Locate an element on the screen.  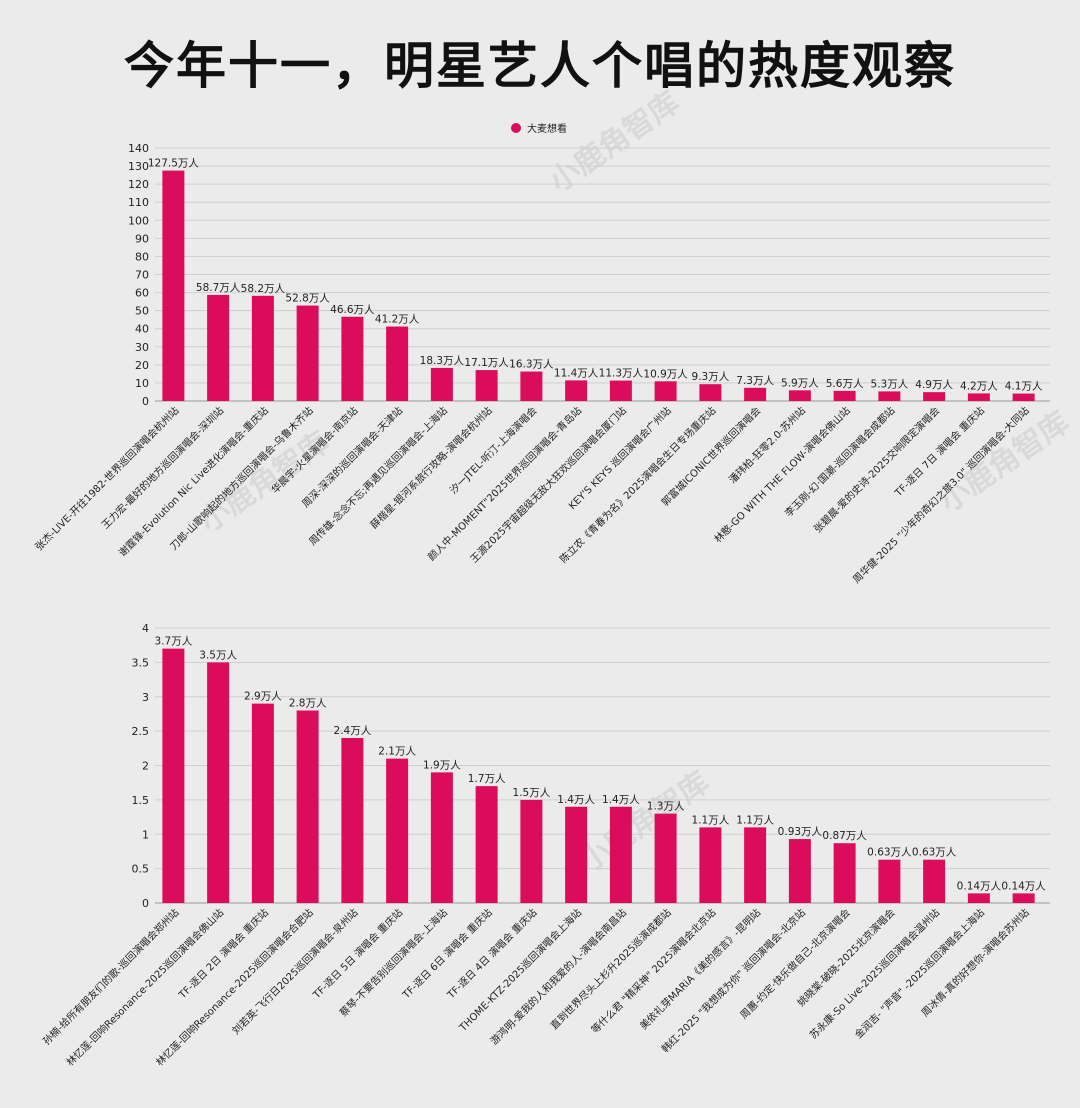
x-tick-label: 王源2025宇宙超级无敌大狂欢巡回演唱会厦门站 is located at coordinates (548, 485).